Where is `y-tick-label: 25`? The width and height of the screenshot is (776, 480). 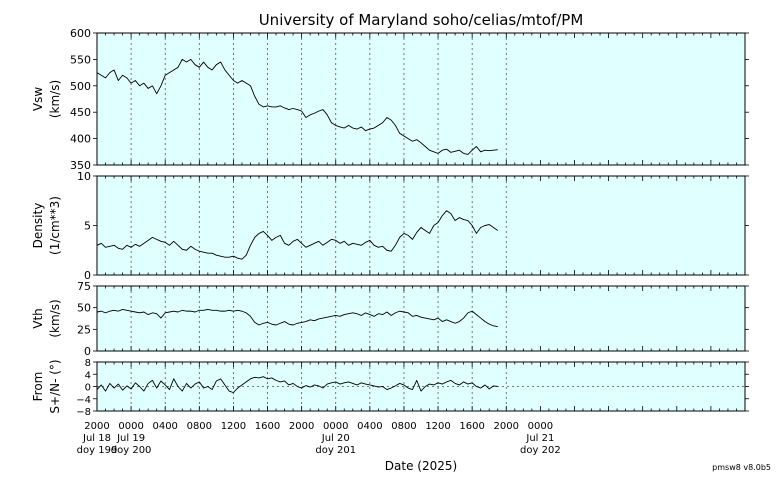 y-tick-label: 25 is located at coordinates (84, 329).